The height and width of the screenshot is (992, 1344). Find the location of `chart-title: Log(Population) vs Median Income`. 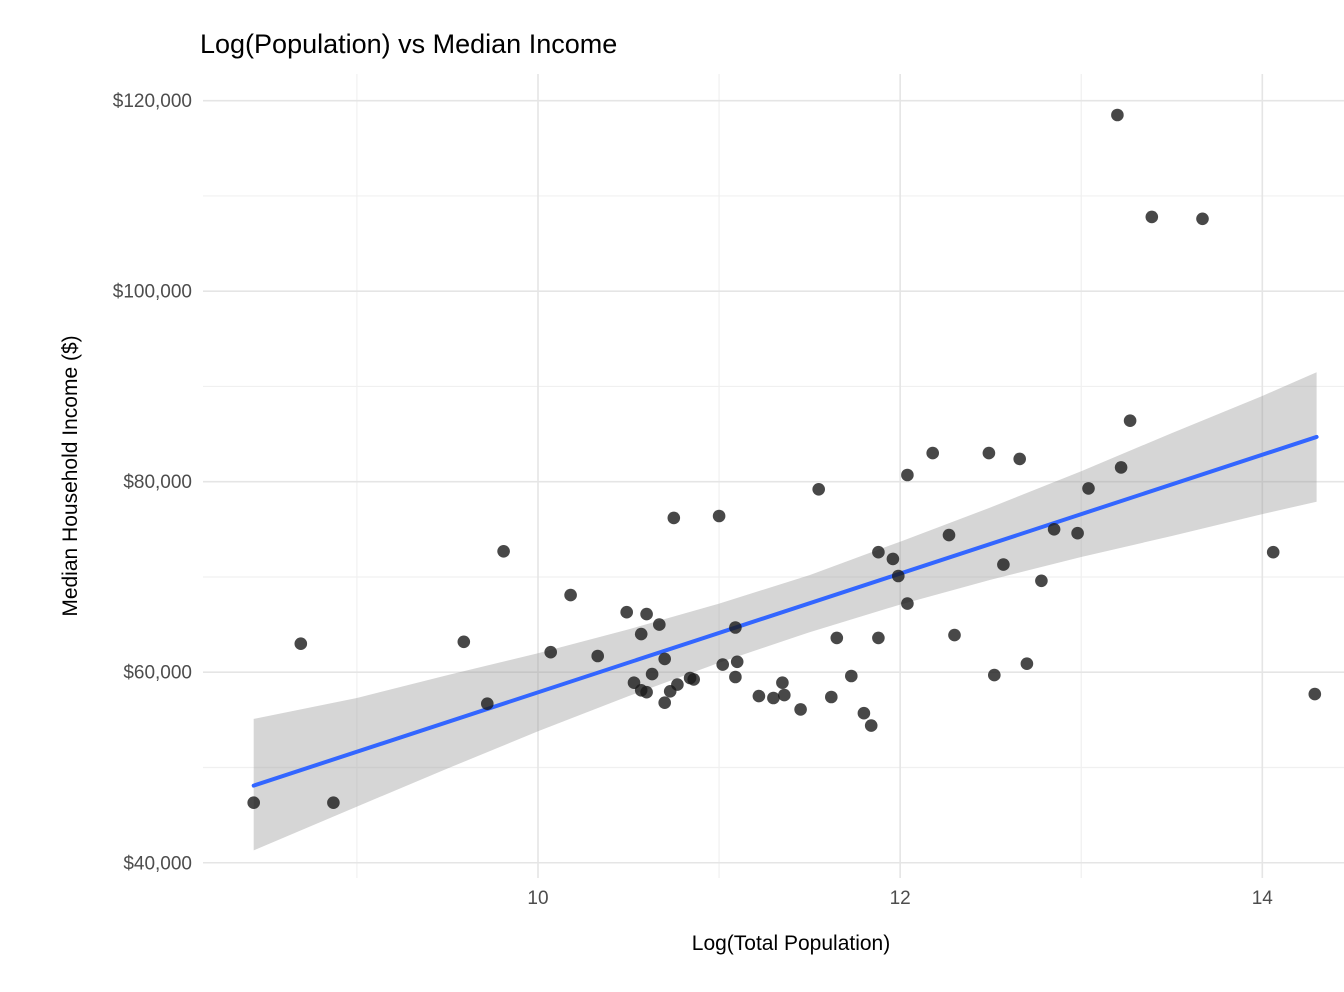

chart-title: Log(Population) vs Median Income is located at coordinates (409, 44).